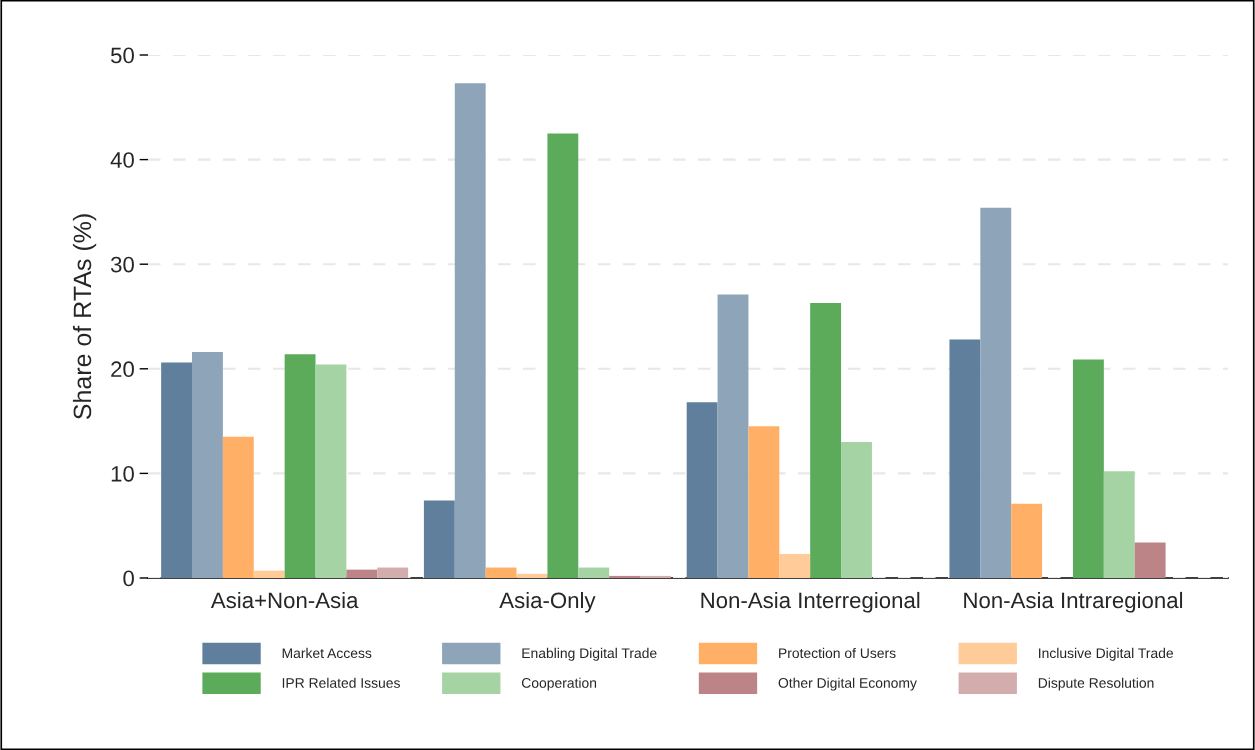 The height and width of the screenshot is (750, 1255). I want to click on legend-label: Protection of Users, so click(837, 653).